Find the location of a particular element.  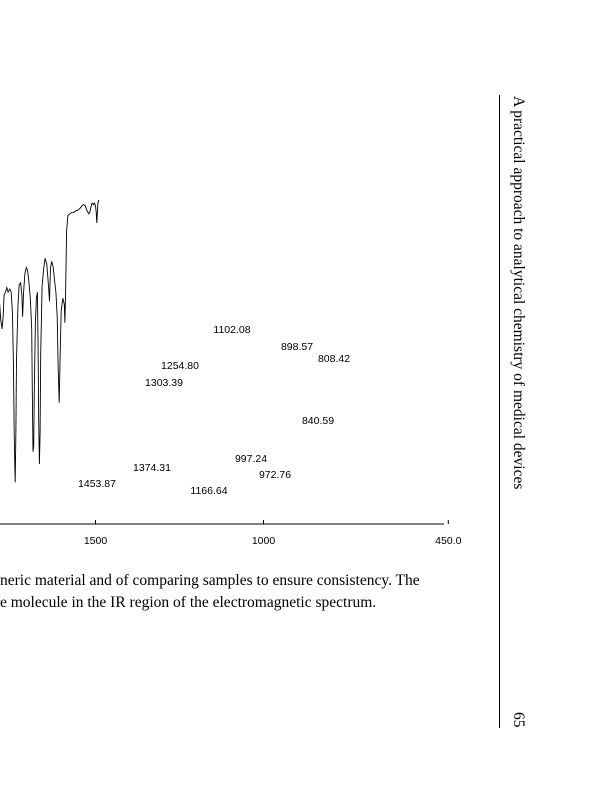

peak-label: 840.59 is located at coordinates (318, 421).